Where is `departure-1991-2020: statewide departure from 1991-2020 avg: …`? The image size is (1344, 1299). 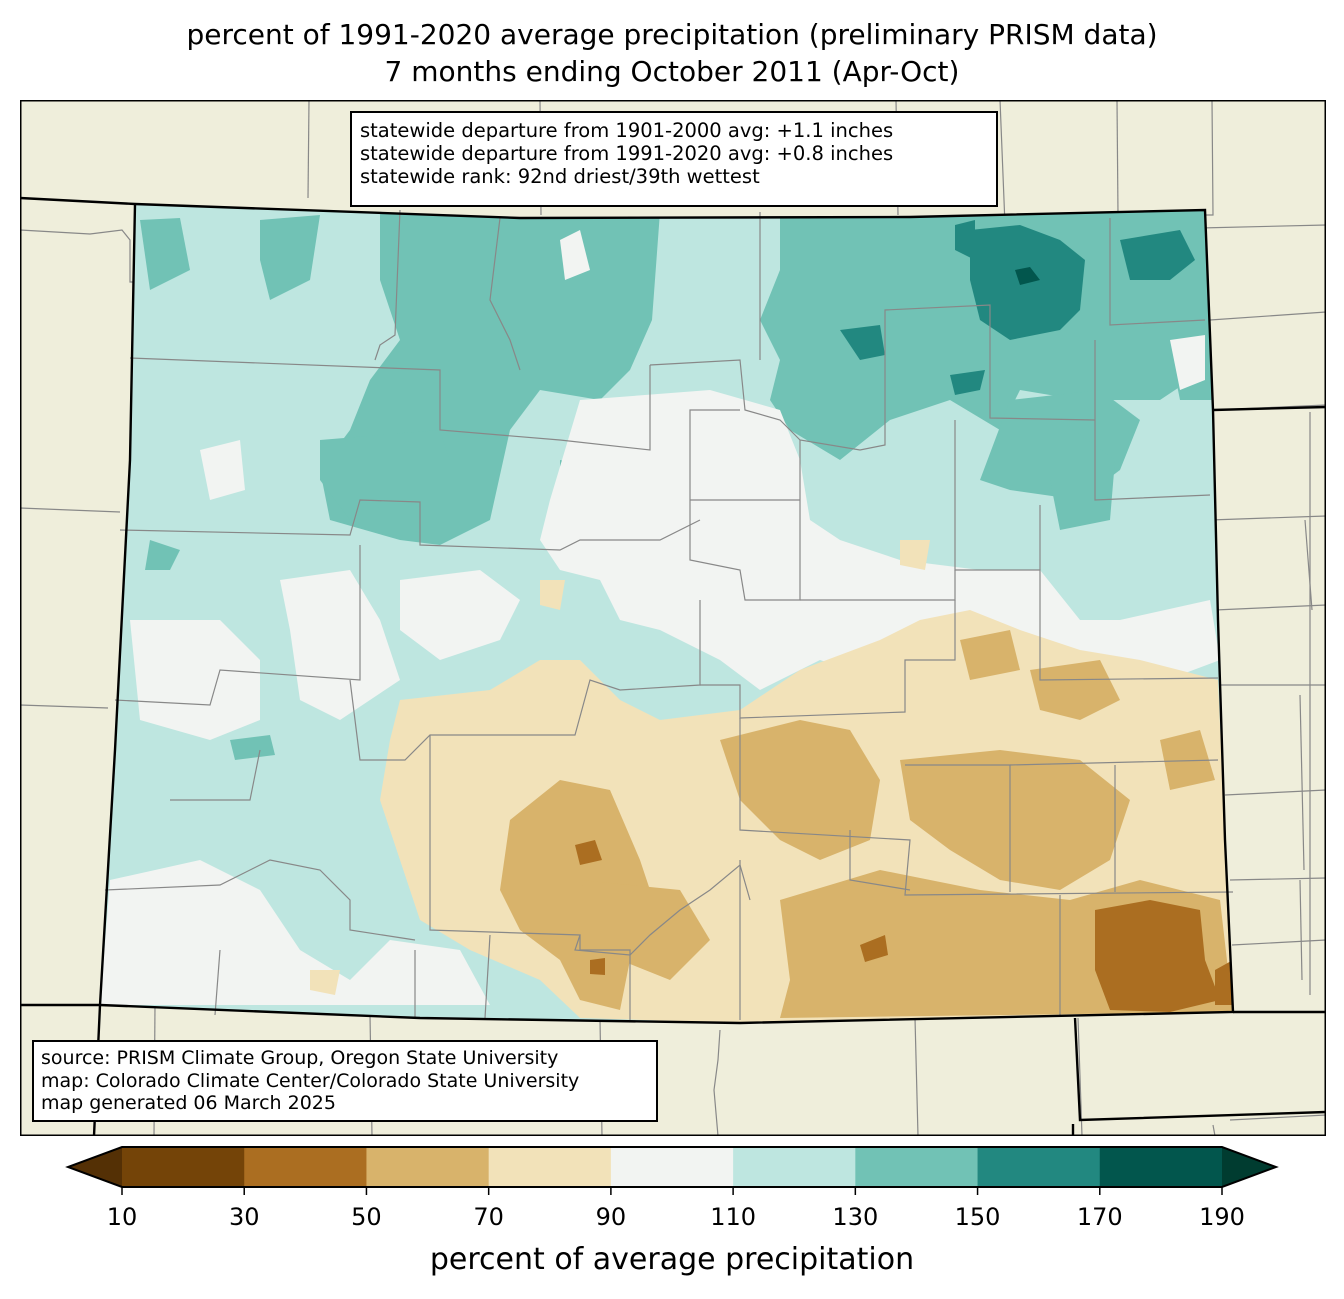
departure-1991-2020: statewide departure from 1991-2020 avg: … is located at coordinates (627, 153).